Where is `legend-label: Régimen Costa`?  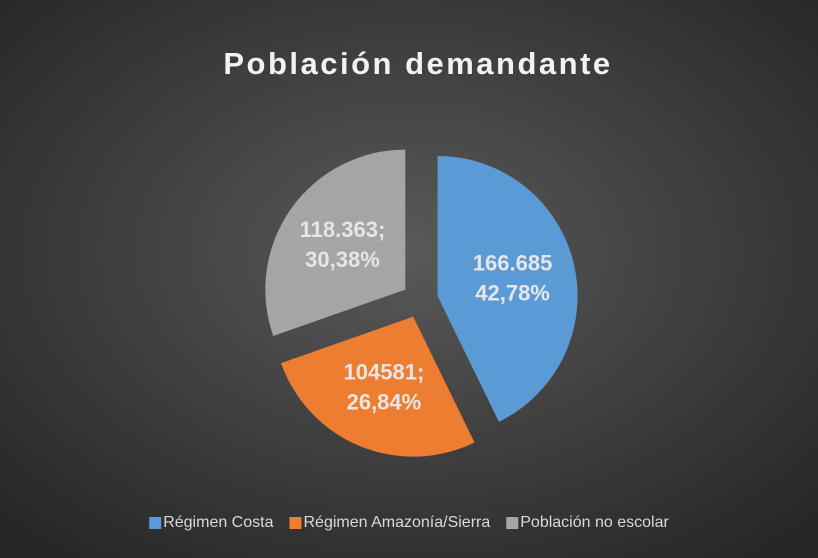 legend-label: Régimen Costa is located at coordinates (218, 522).